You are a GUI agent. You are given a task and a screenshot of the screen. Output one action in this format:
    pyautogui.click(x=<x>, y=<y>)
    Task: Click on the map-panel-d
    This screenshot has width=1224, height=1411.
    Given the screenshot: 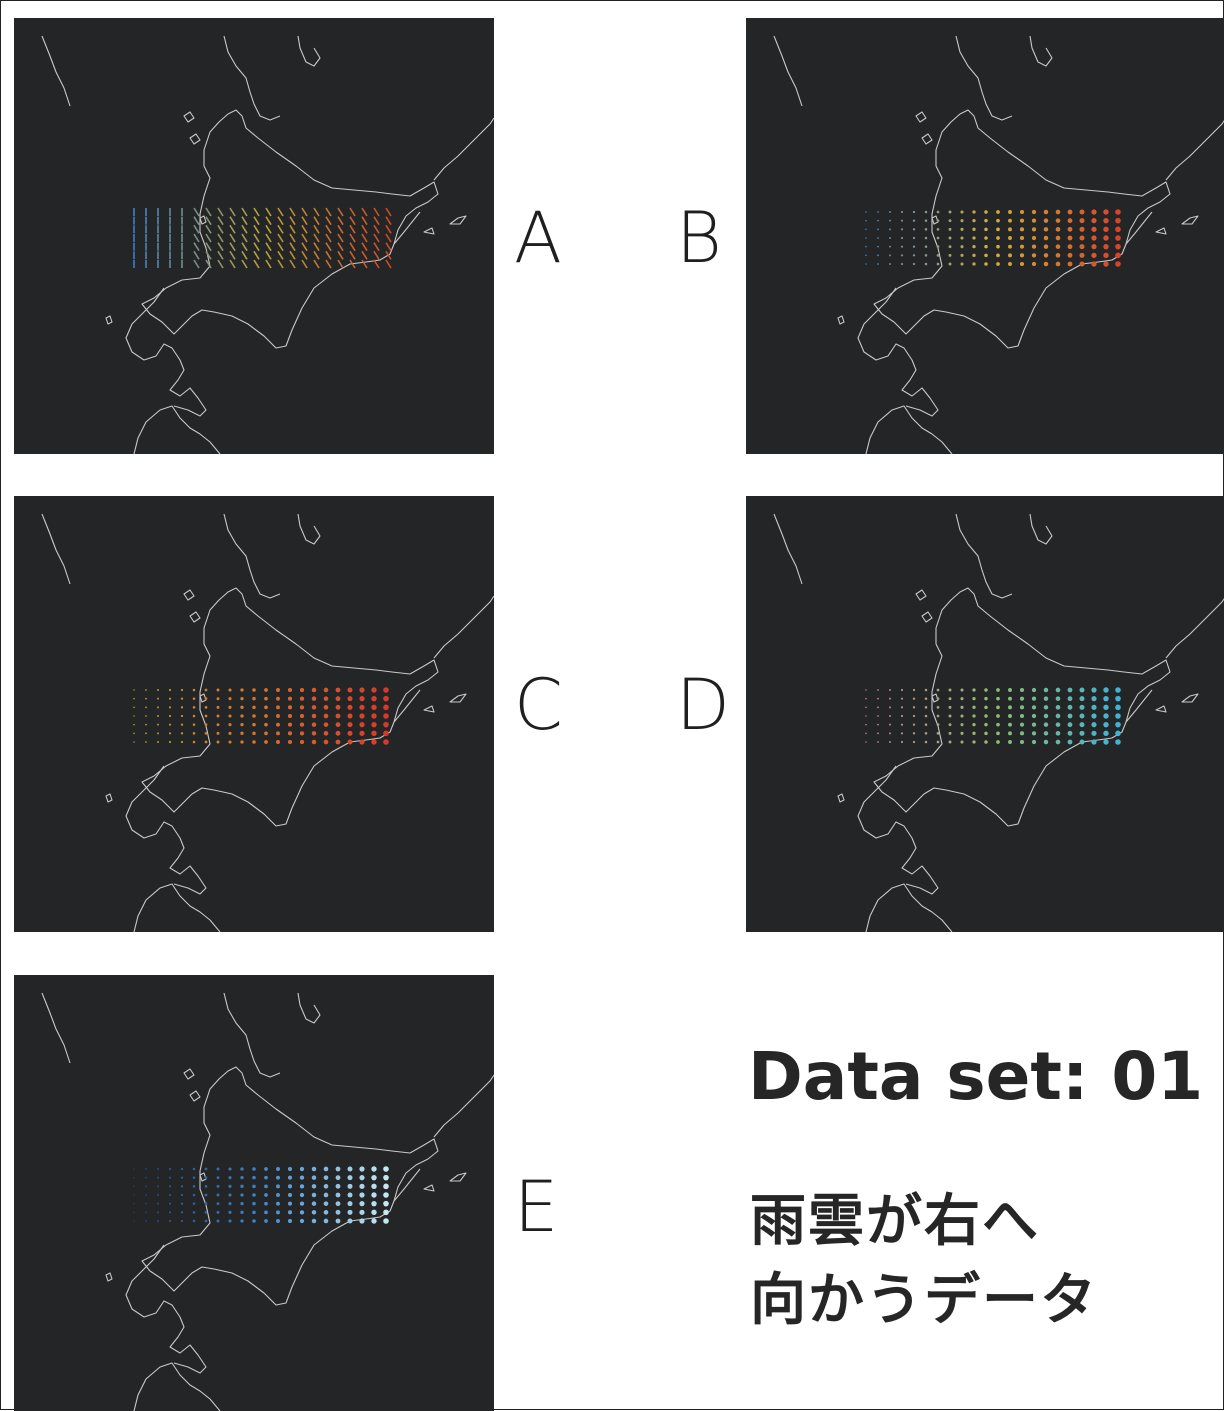 What is the action you would take?
    pyautogui.click(x=985, y=714)
    